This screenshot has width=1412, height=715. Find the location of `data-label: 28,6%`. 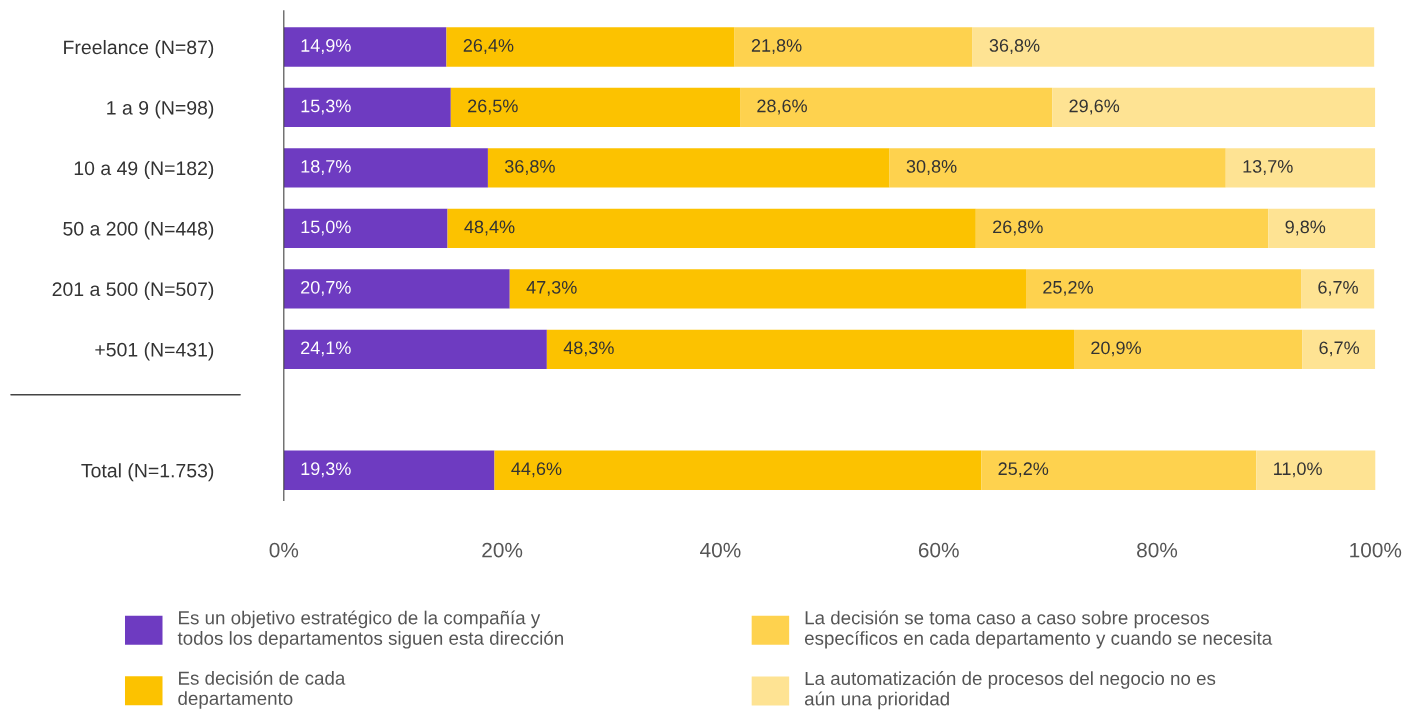

data-label: 28,6% is located at coordinates (782, 107).